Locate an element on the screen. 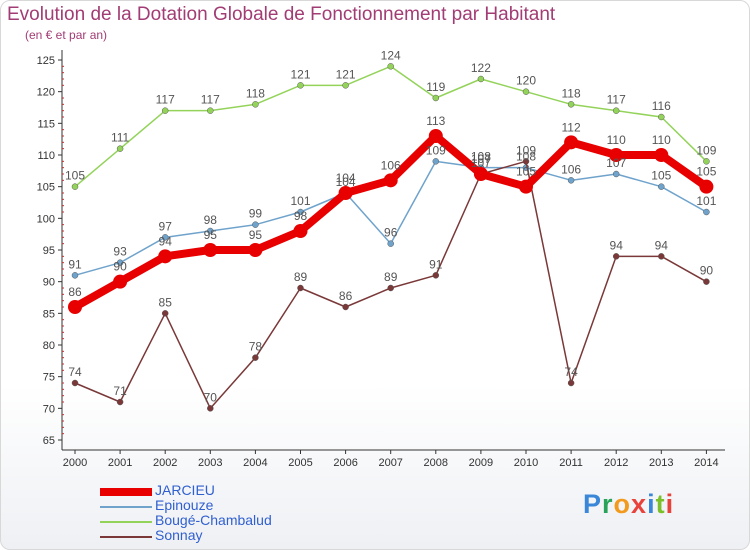  data-label: 112 is located at coordinates (571, 127).